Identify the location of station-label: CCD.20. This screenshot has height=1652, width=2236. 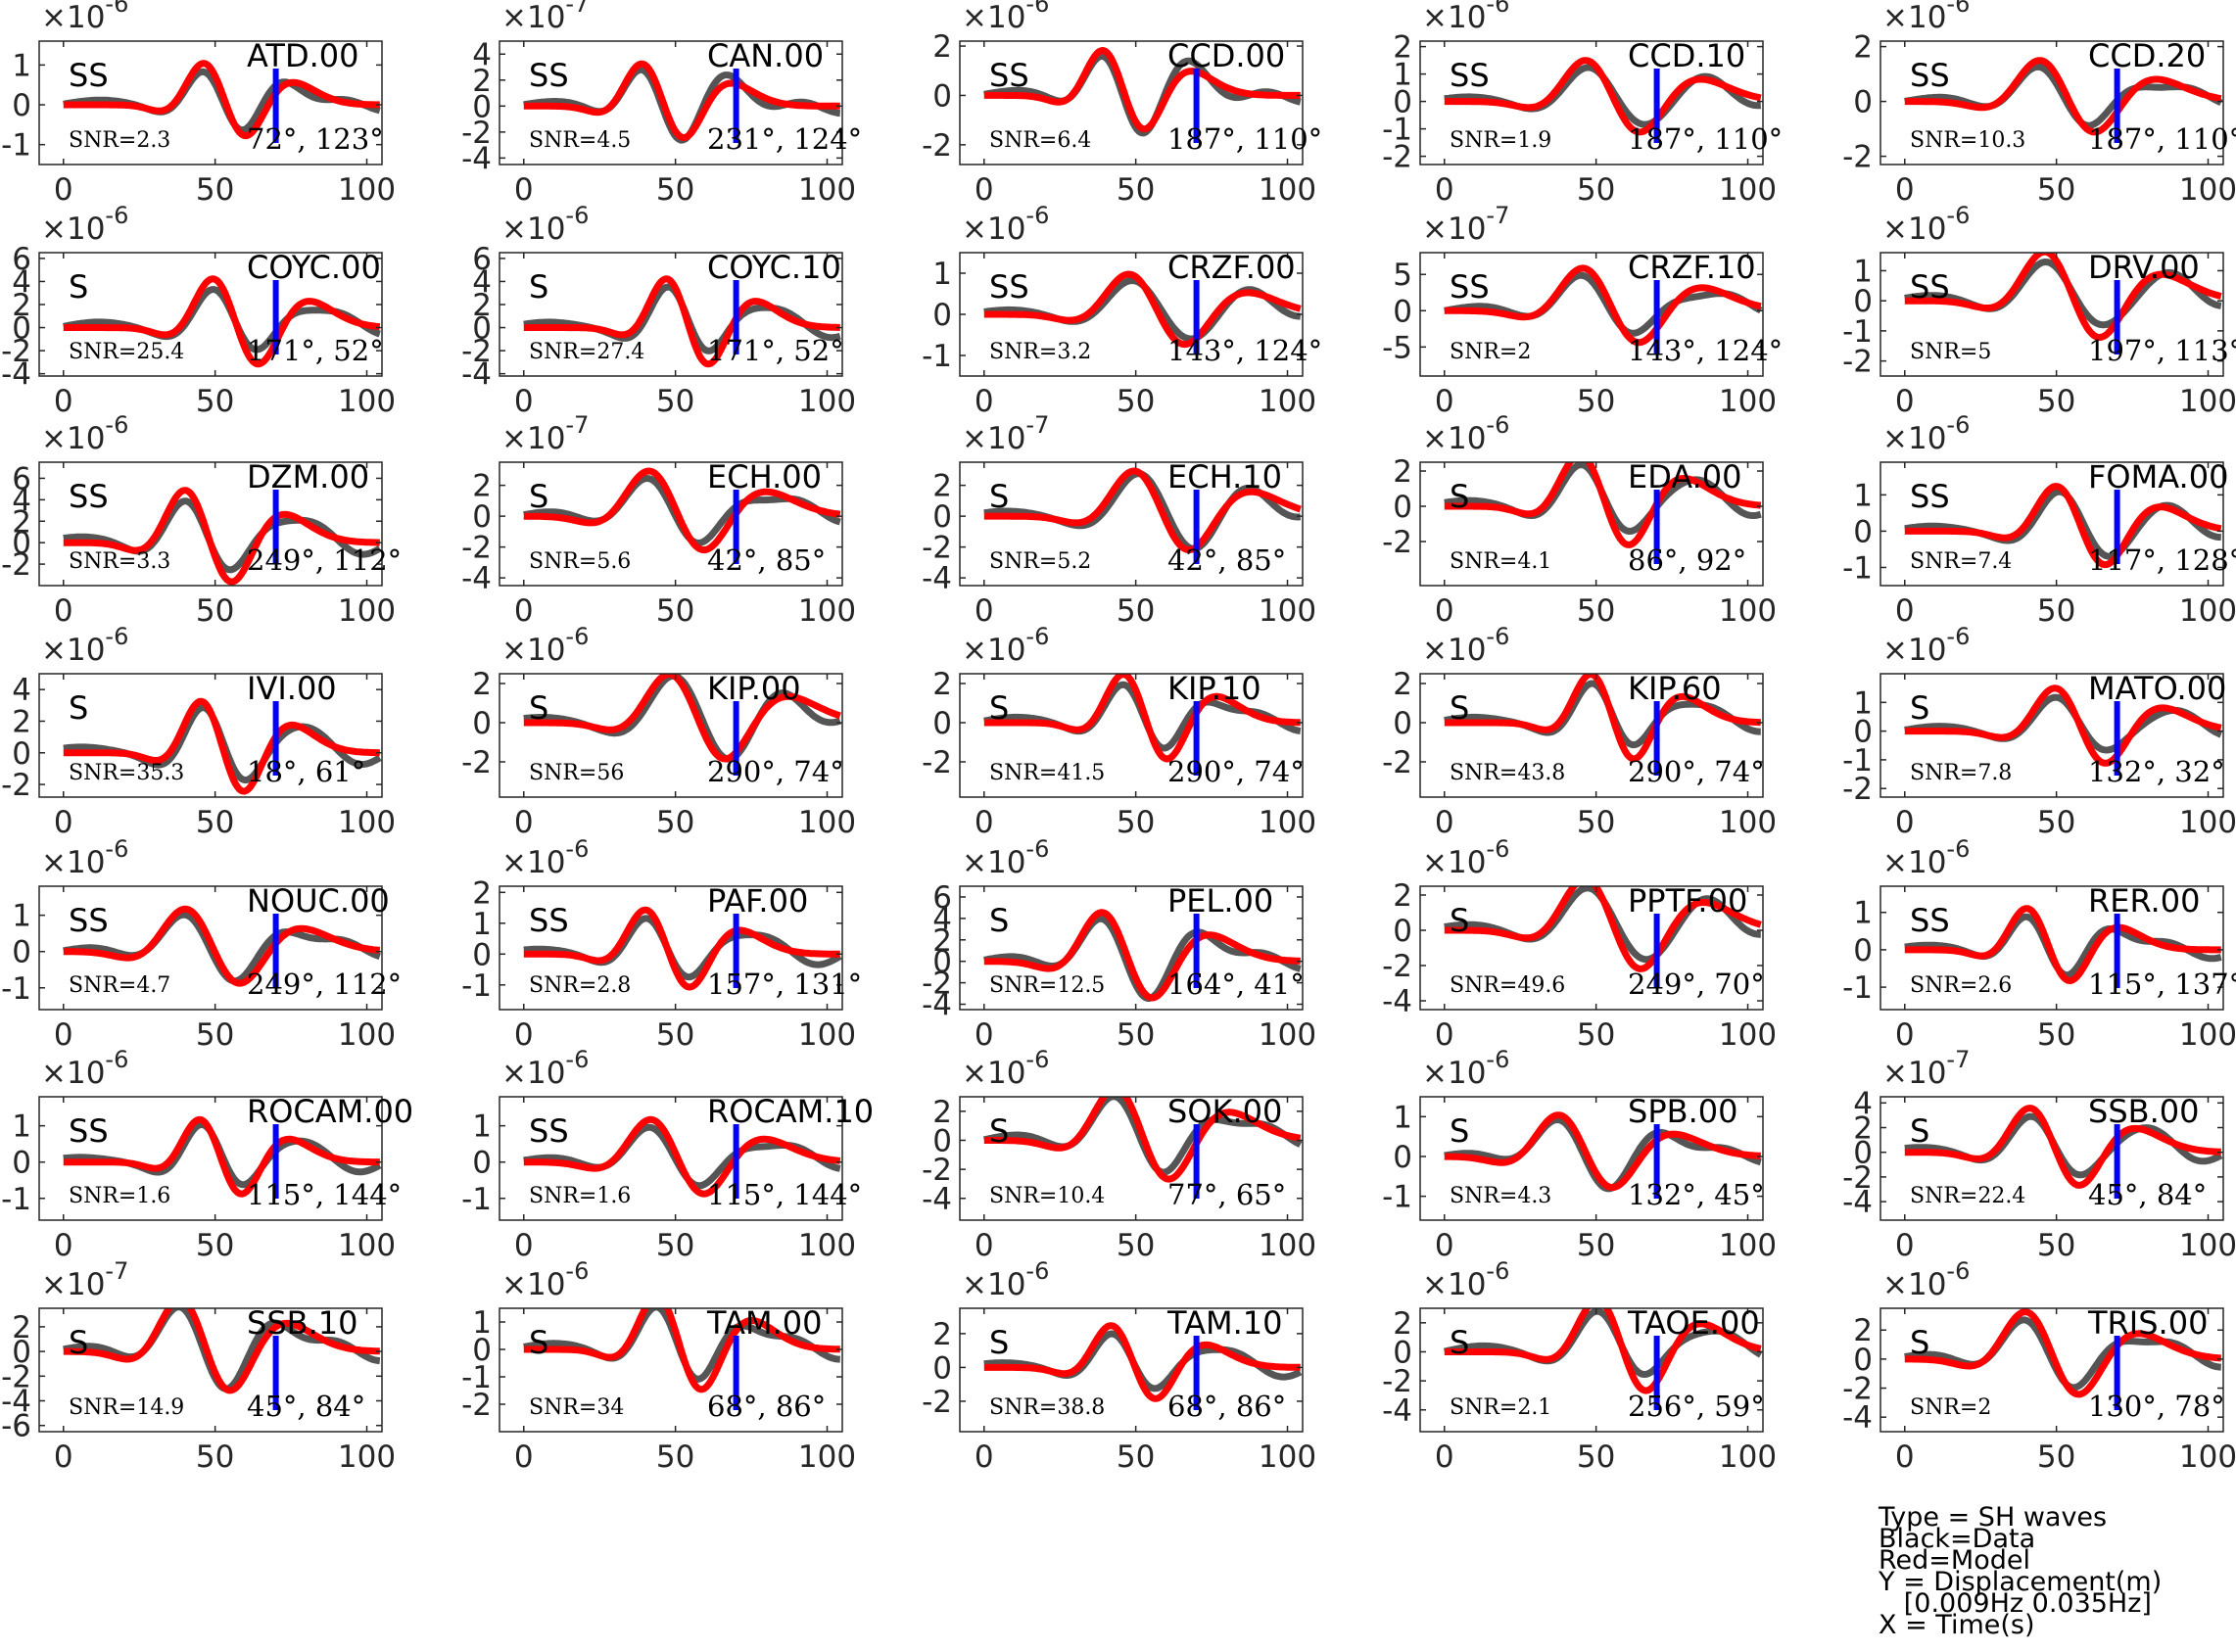
(2147, 55).